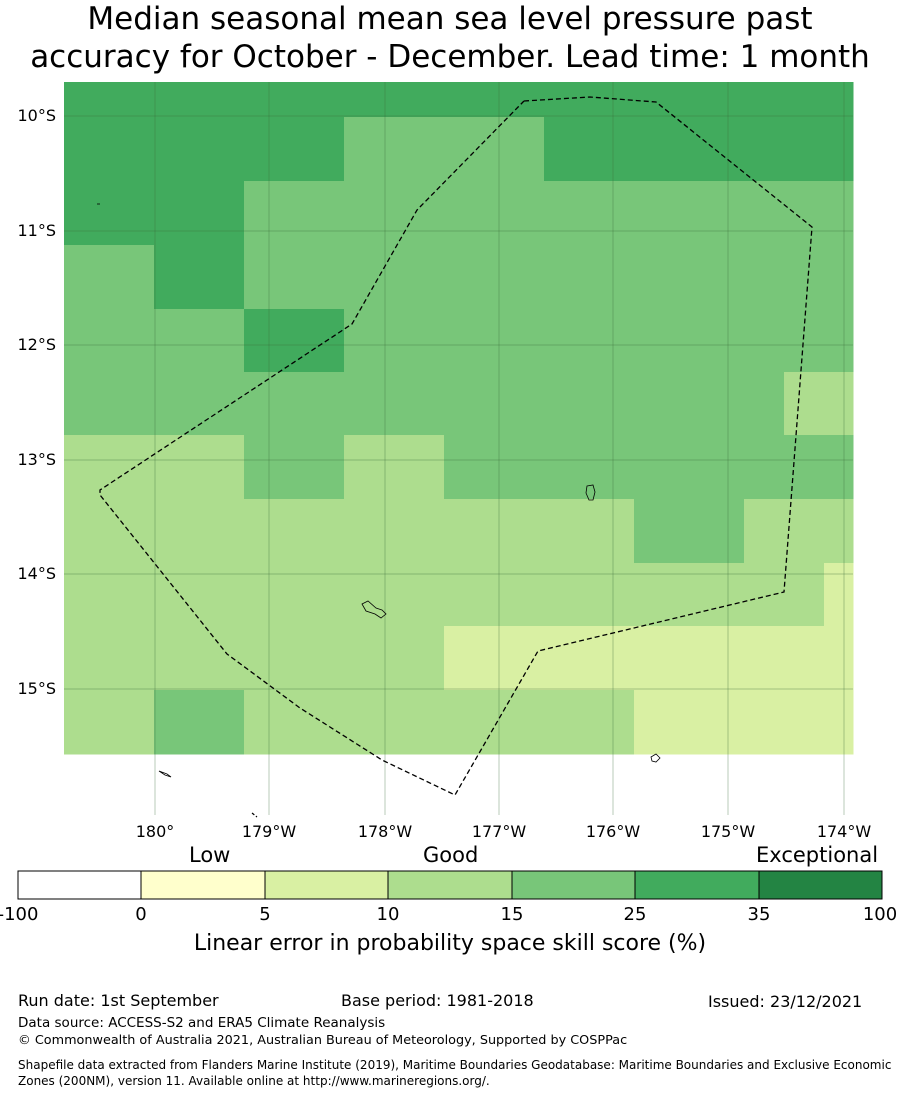 The image size is (900, 1095). What do you see at coordinates (499, 831) in the screenshot?
I see `lon-label: 177°W` at bounding box center [499, 831].